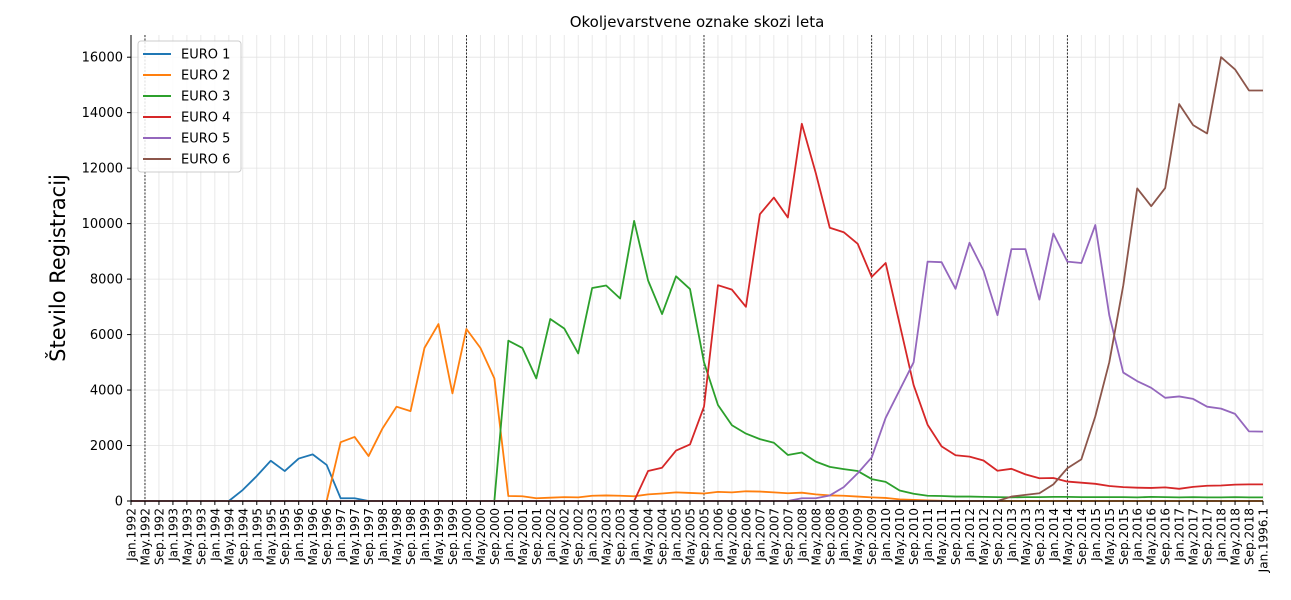  I want to click on x-tick-label: Jan.1996, so click(299, 535).